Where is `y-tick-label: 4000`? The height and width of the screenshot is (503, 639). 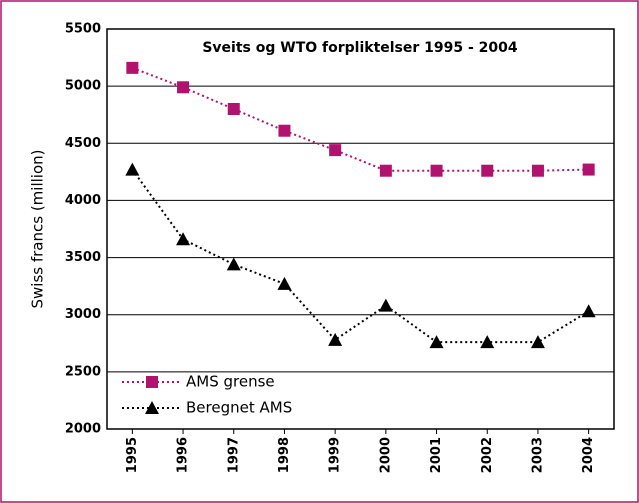
y-tick-label: 4000 is located at coordinates (83, 200).